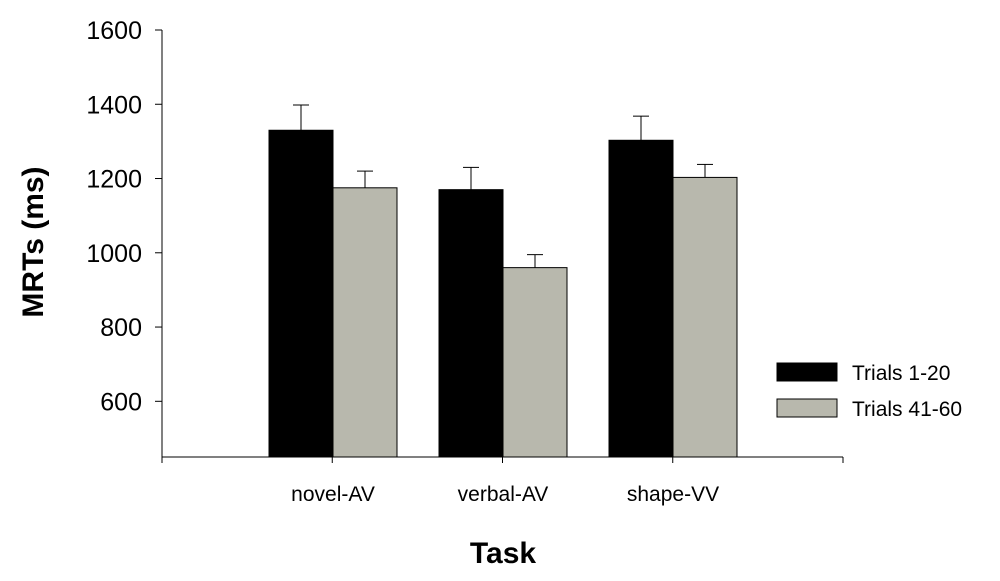  What do you see at coordinates (114, 254) in the screenshot?
I see `y-tick-label: 1000` at bounding box center [114, 254].